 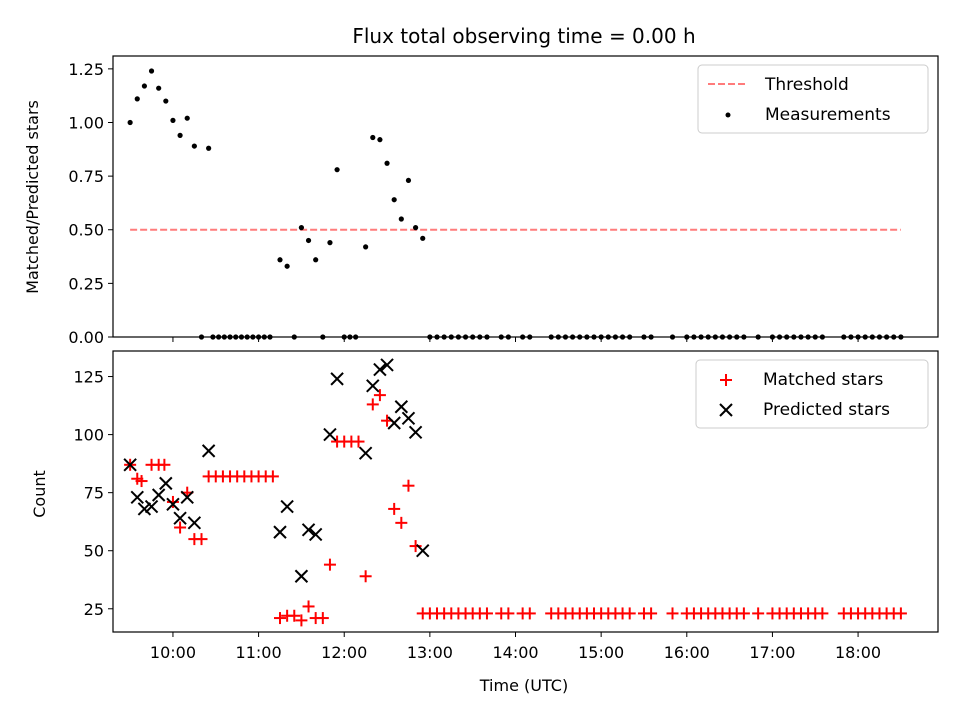 What do you see at coordinates (259, 652) in the screenshot?
I see `x-tick-label: 11:00` at bounding box center [259, 652].